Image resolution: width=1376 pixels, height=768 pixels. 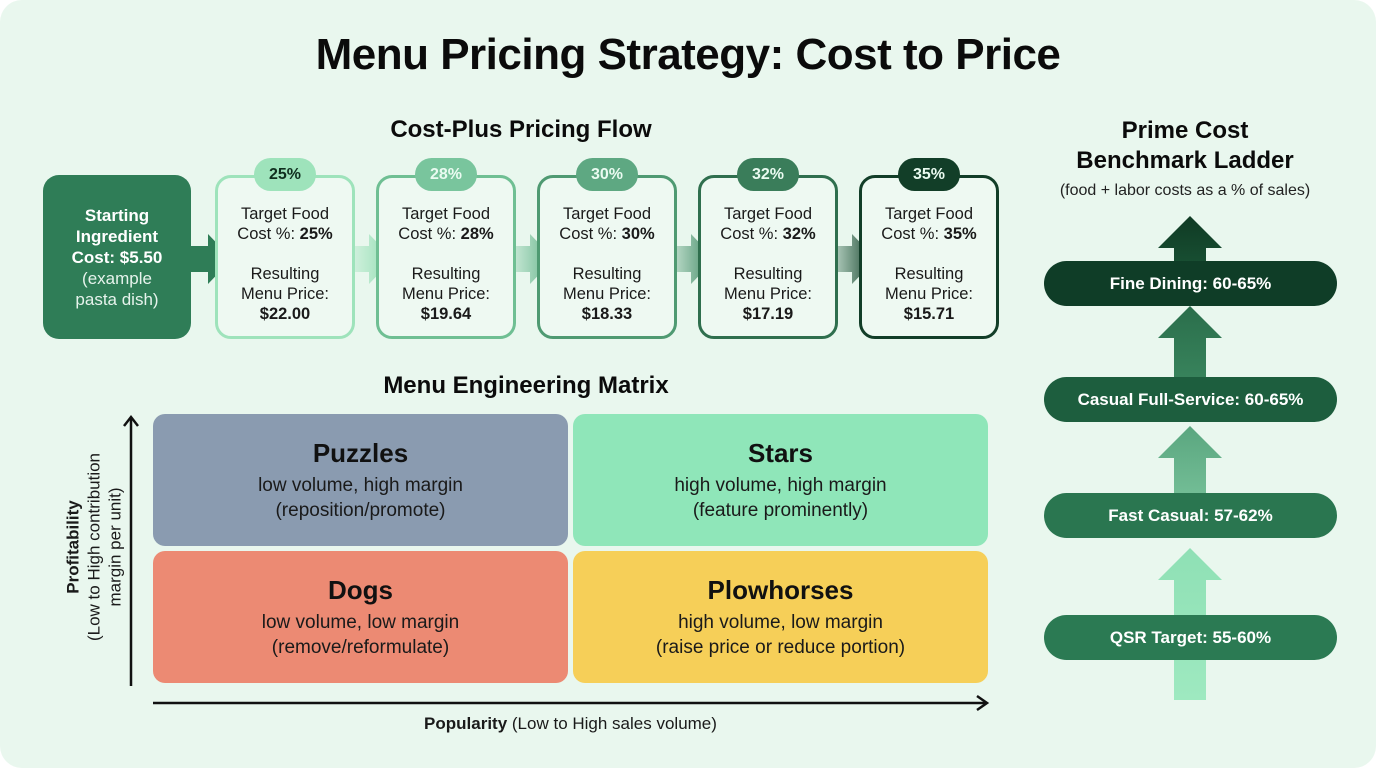 What do you see at coordinates (780, 647) in the screenshot?
I see `quadrant-action: (raise price or reduce portion)` at bounding box center [780, 647].